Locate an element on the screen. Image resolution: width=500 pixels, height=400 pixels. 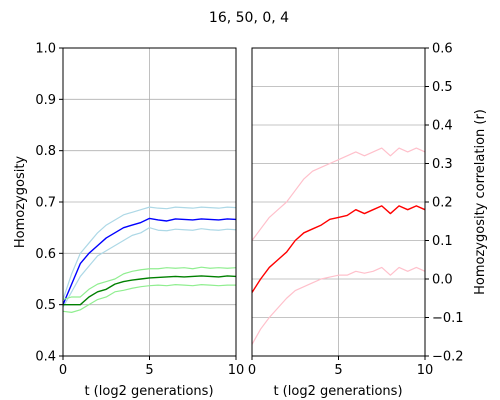
left-ytick-label: 0.9 is located at coordinates (45, 100).